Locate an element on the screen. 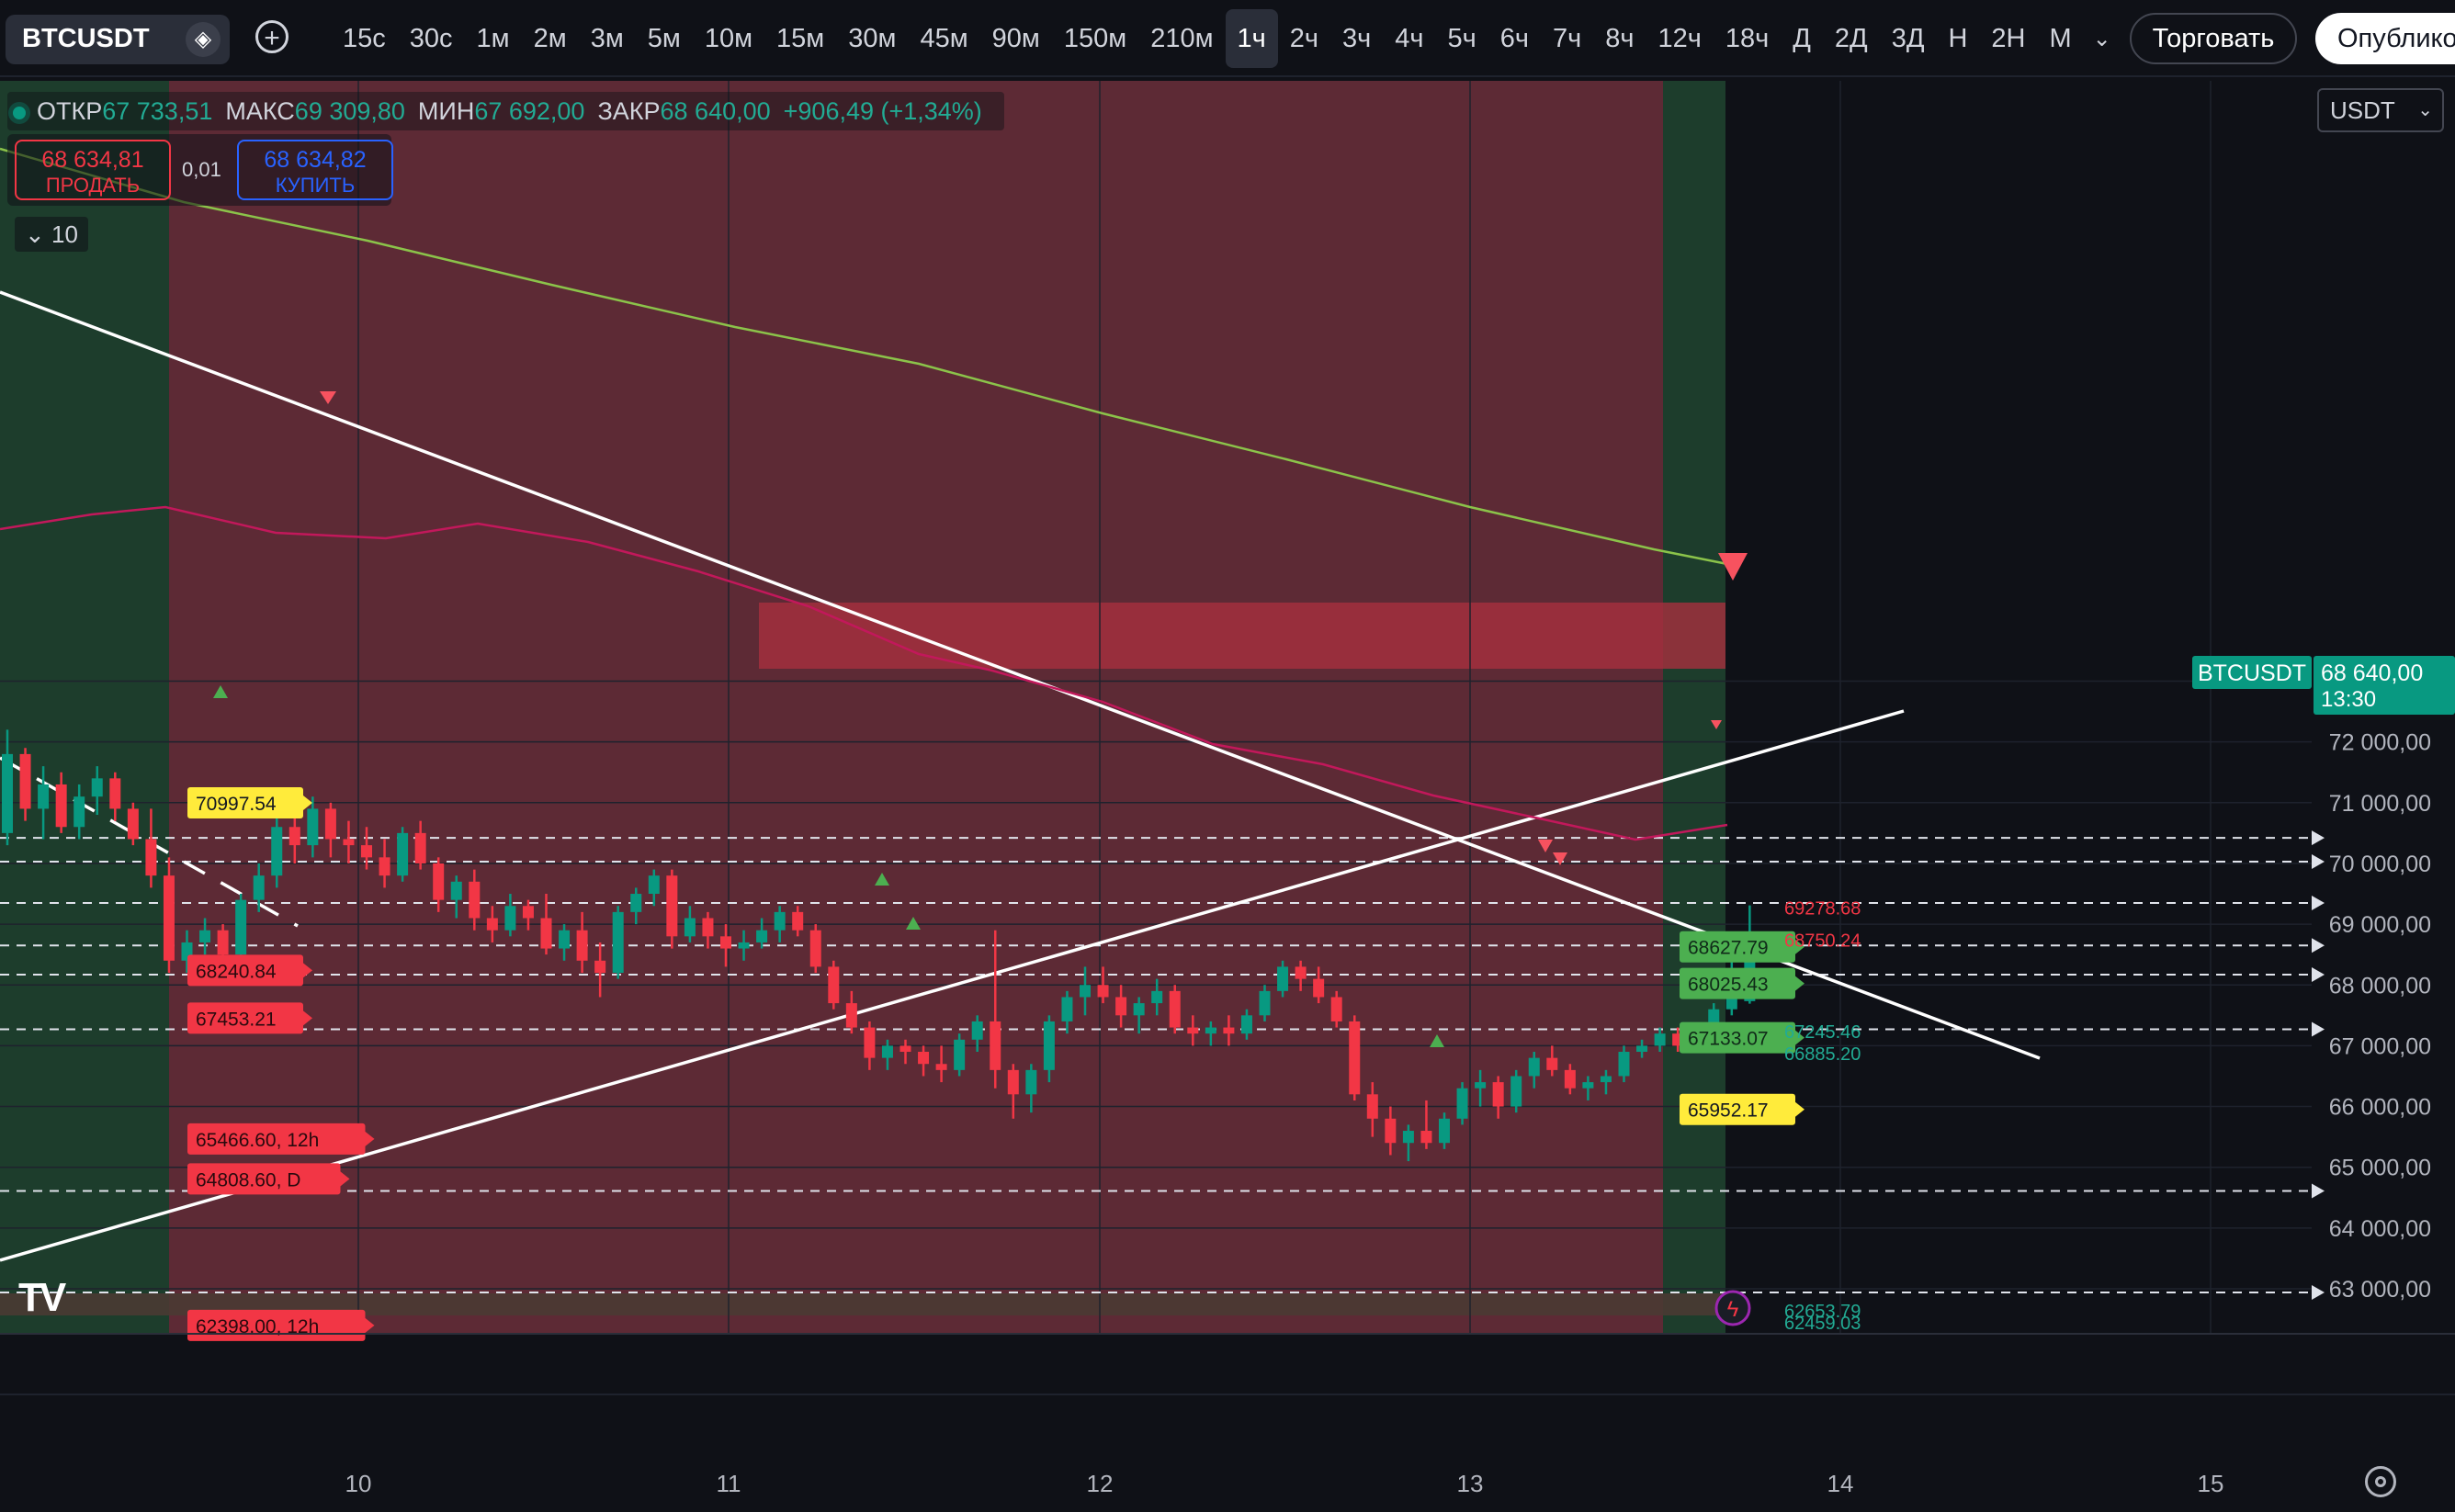  indicators-collapse-button: ⌄ 10 is located at coordinates (51, 234).